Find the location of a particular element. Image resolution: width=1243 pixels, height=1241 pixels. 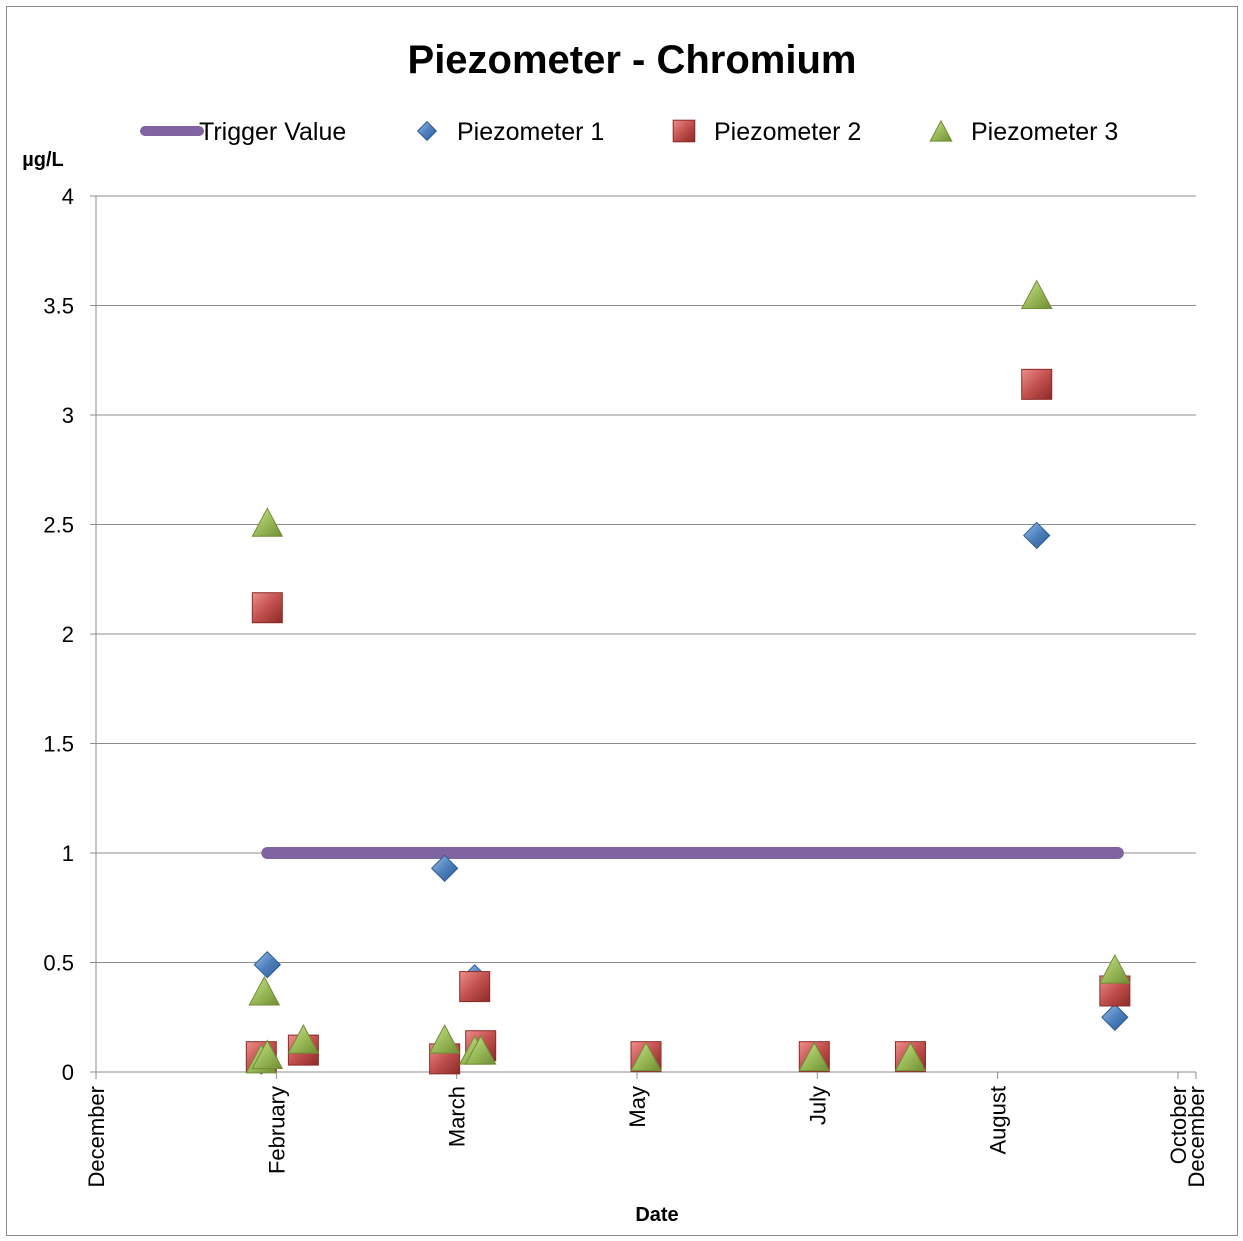

legend-item: Piezometer 1 is located at coordinates (510, 132).